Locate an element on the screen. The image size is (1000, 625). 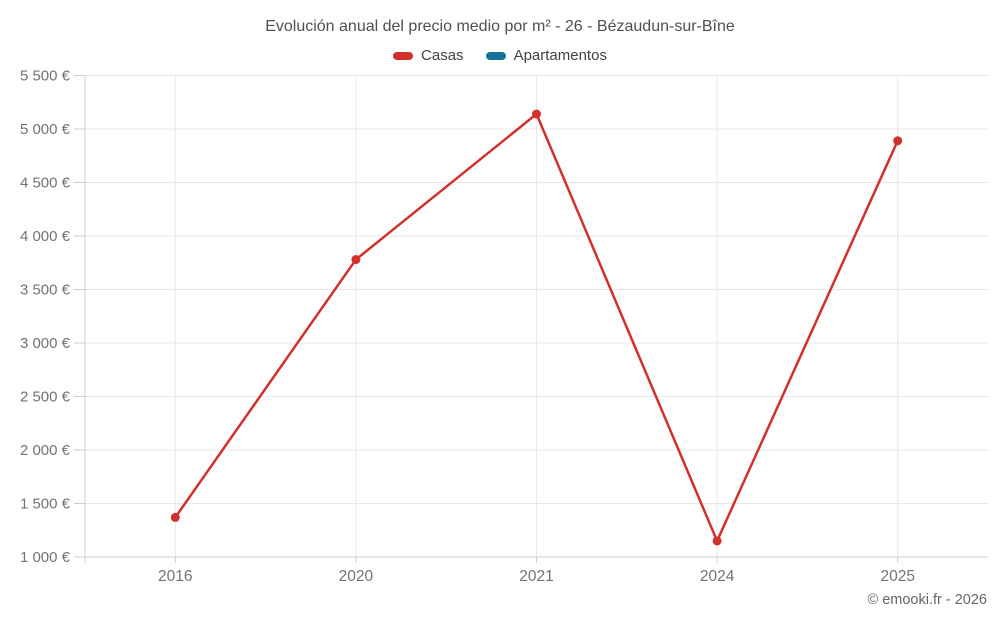
y-tick-label: 4 000 € is located at coordinates (45, 236).